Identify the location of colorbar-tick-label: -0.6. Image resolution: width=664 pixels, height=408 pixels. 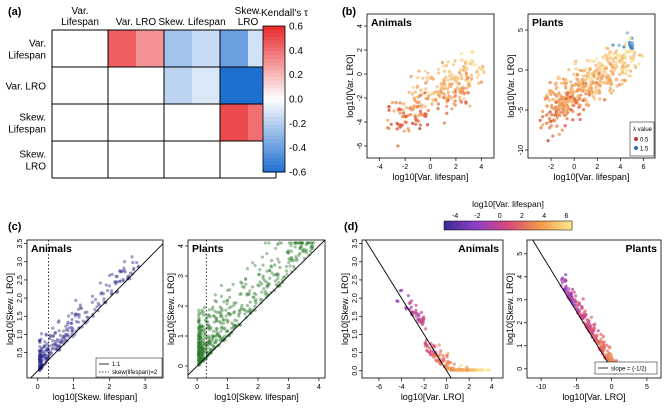
(298, 173).